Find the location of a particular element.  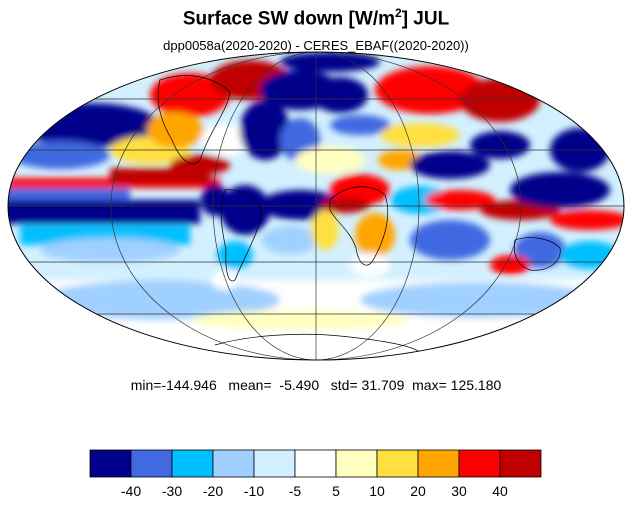

colorbar-label-2: -20 is located at coordinates (213, 491).